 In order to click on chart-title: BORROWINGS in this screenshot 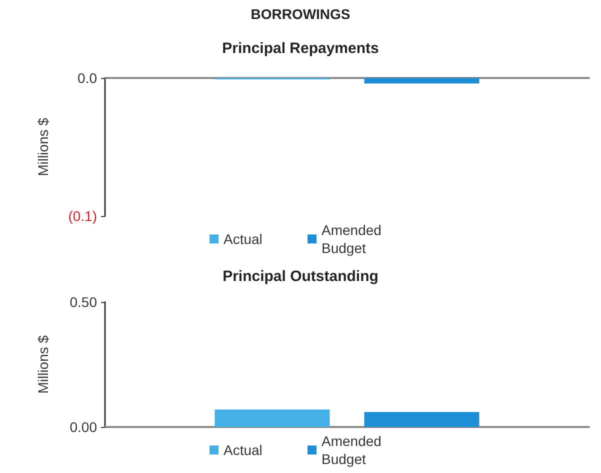, I will do `click(300, 14)`.